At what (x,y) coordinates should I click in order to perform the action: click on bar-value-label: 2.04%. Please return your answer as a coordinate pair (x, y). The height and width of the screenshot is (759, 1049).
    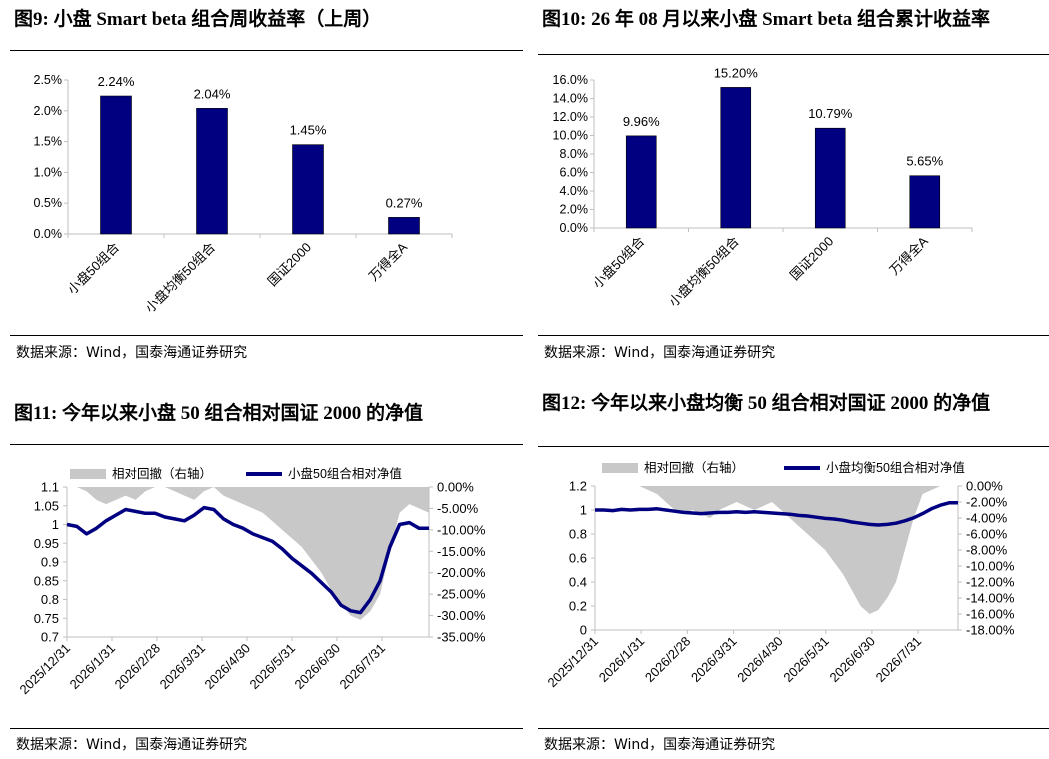
    Looking at the image, I should click on (212, 93).